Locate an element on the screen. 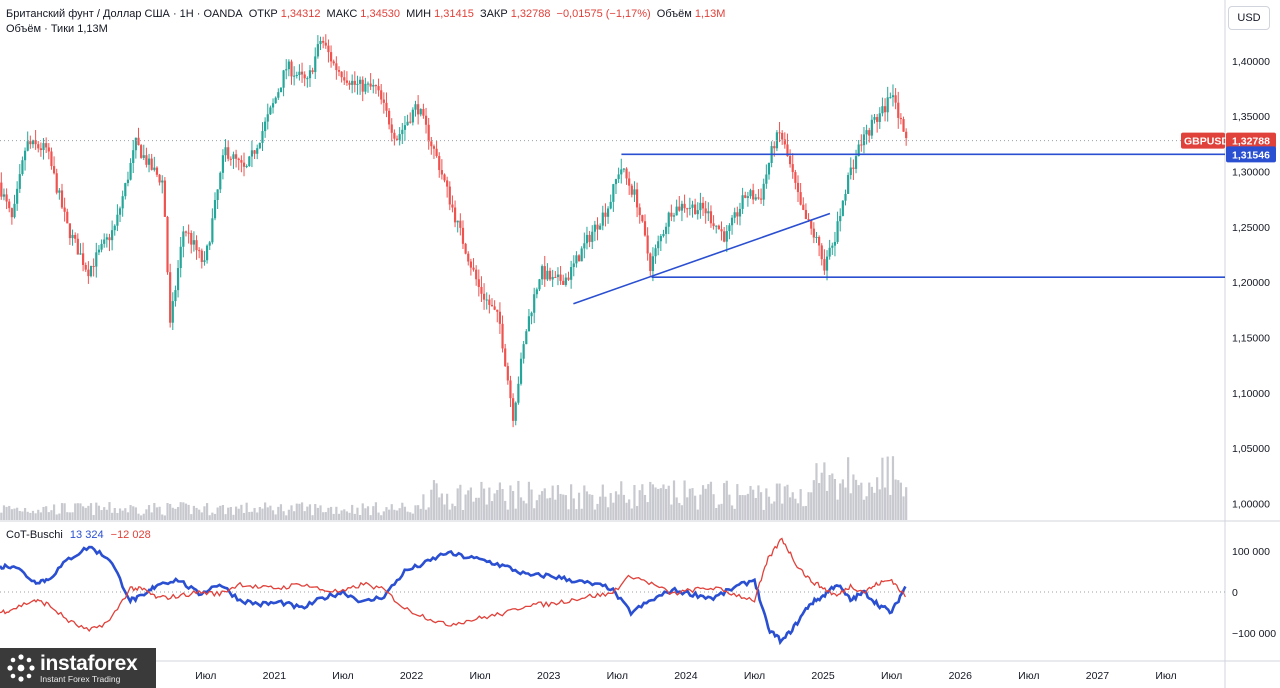  time-tick-label: Июл is located at coordinates (479, 676).